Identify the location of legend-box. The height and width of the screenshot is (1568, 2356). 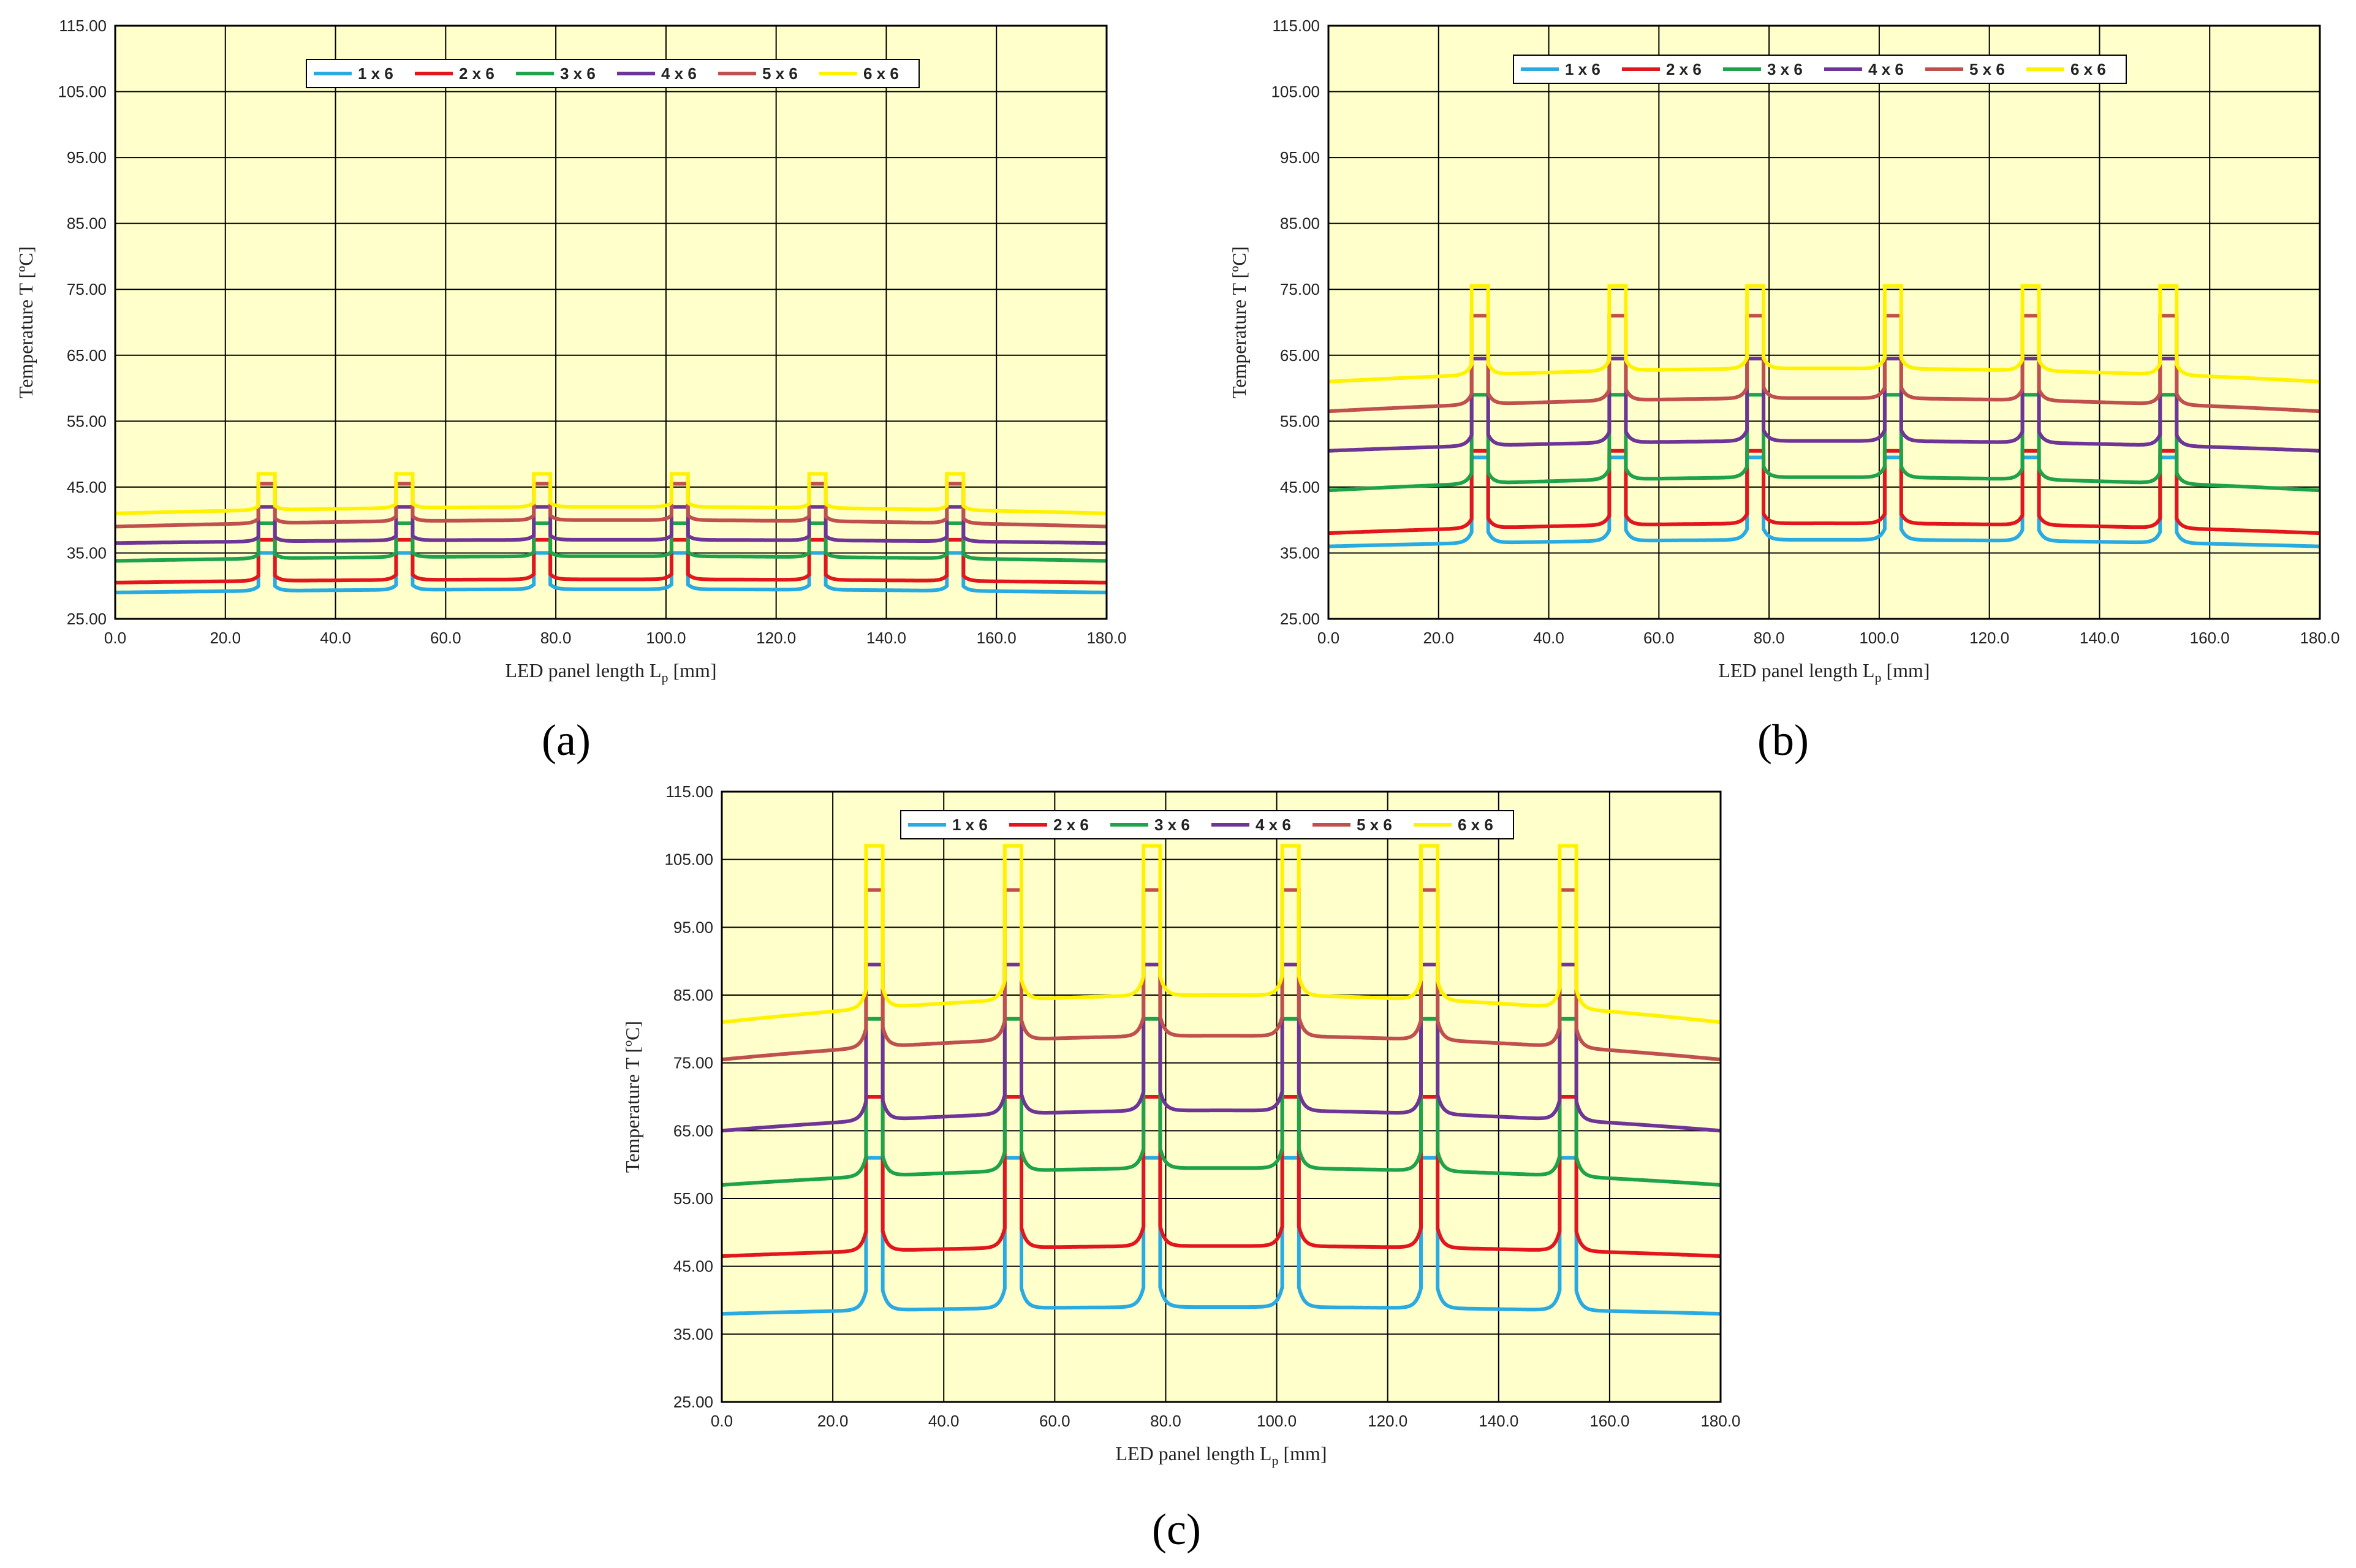
(613, 73).